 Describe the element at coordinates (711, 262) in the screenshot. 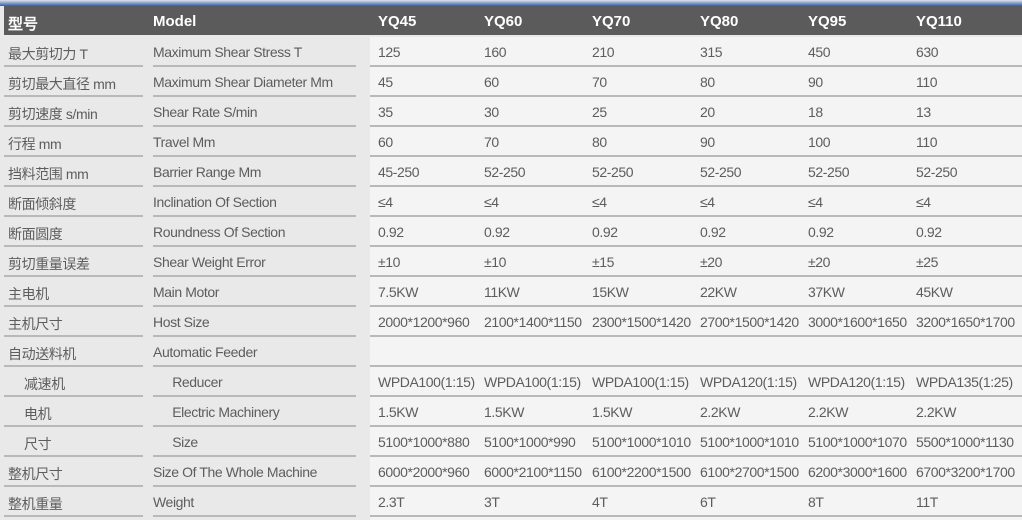

I see `row-value: ±20` at that location.